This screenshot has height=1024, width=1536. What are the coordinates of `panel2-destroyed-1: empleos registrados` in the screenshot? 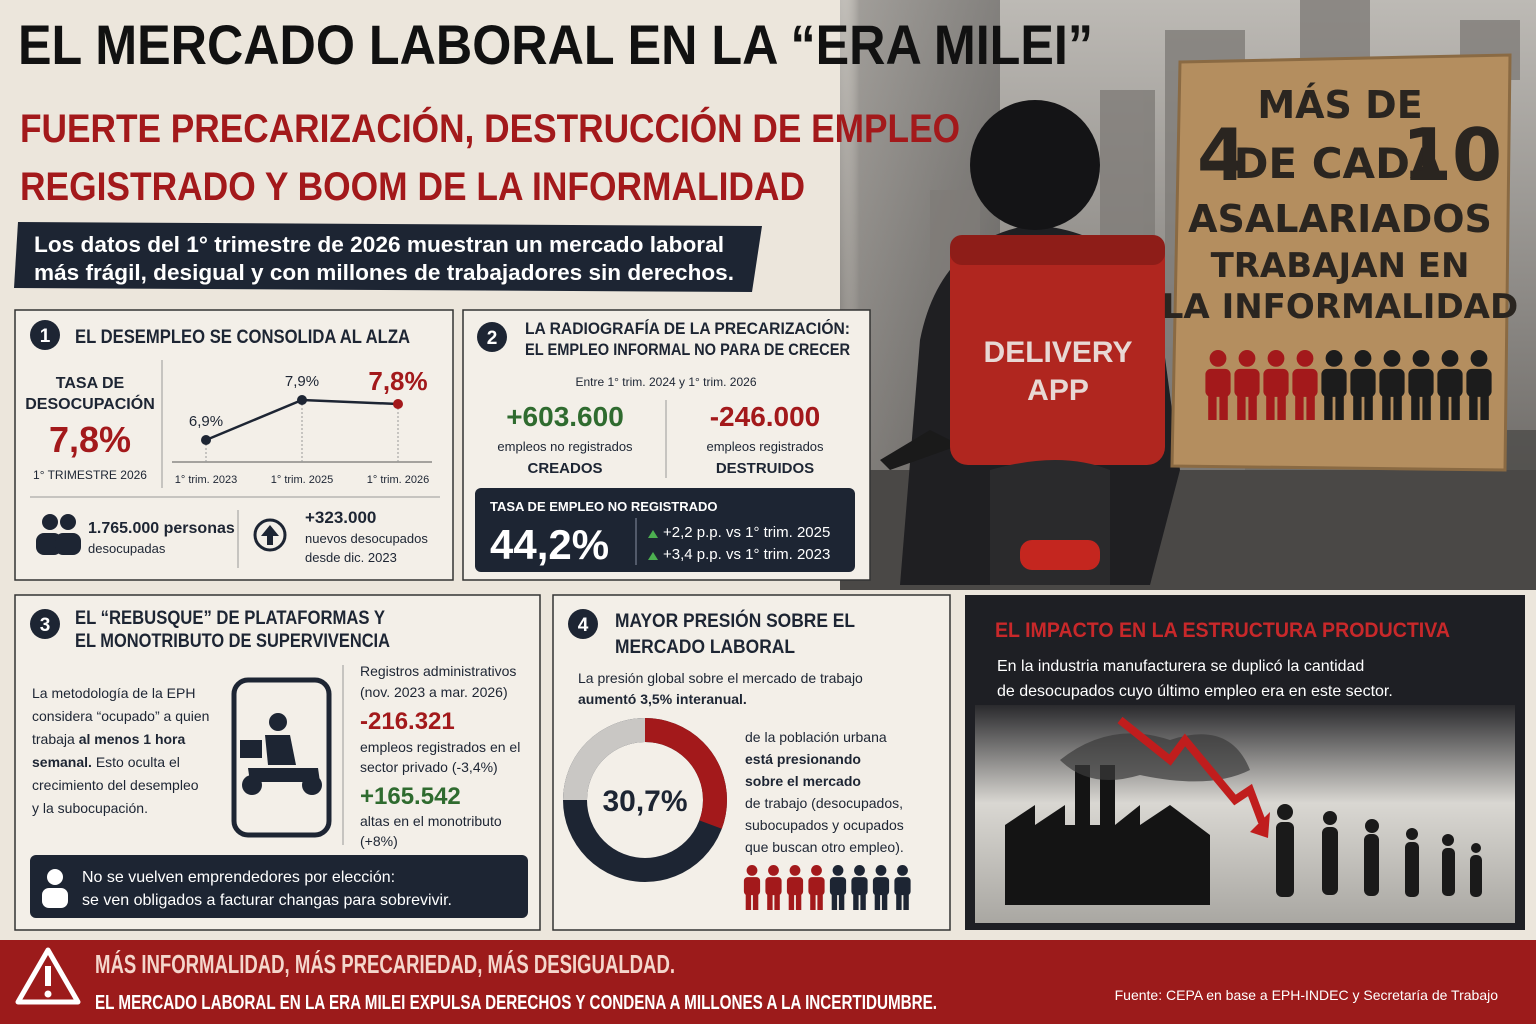 It's located at (765, 446).